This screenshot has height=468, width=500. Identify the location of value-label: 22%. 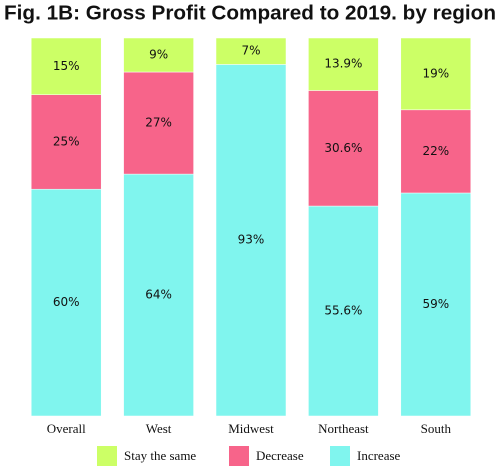
(435, 151).